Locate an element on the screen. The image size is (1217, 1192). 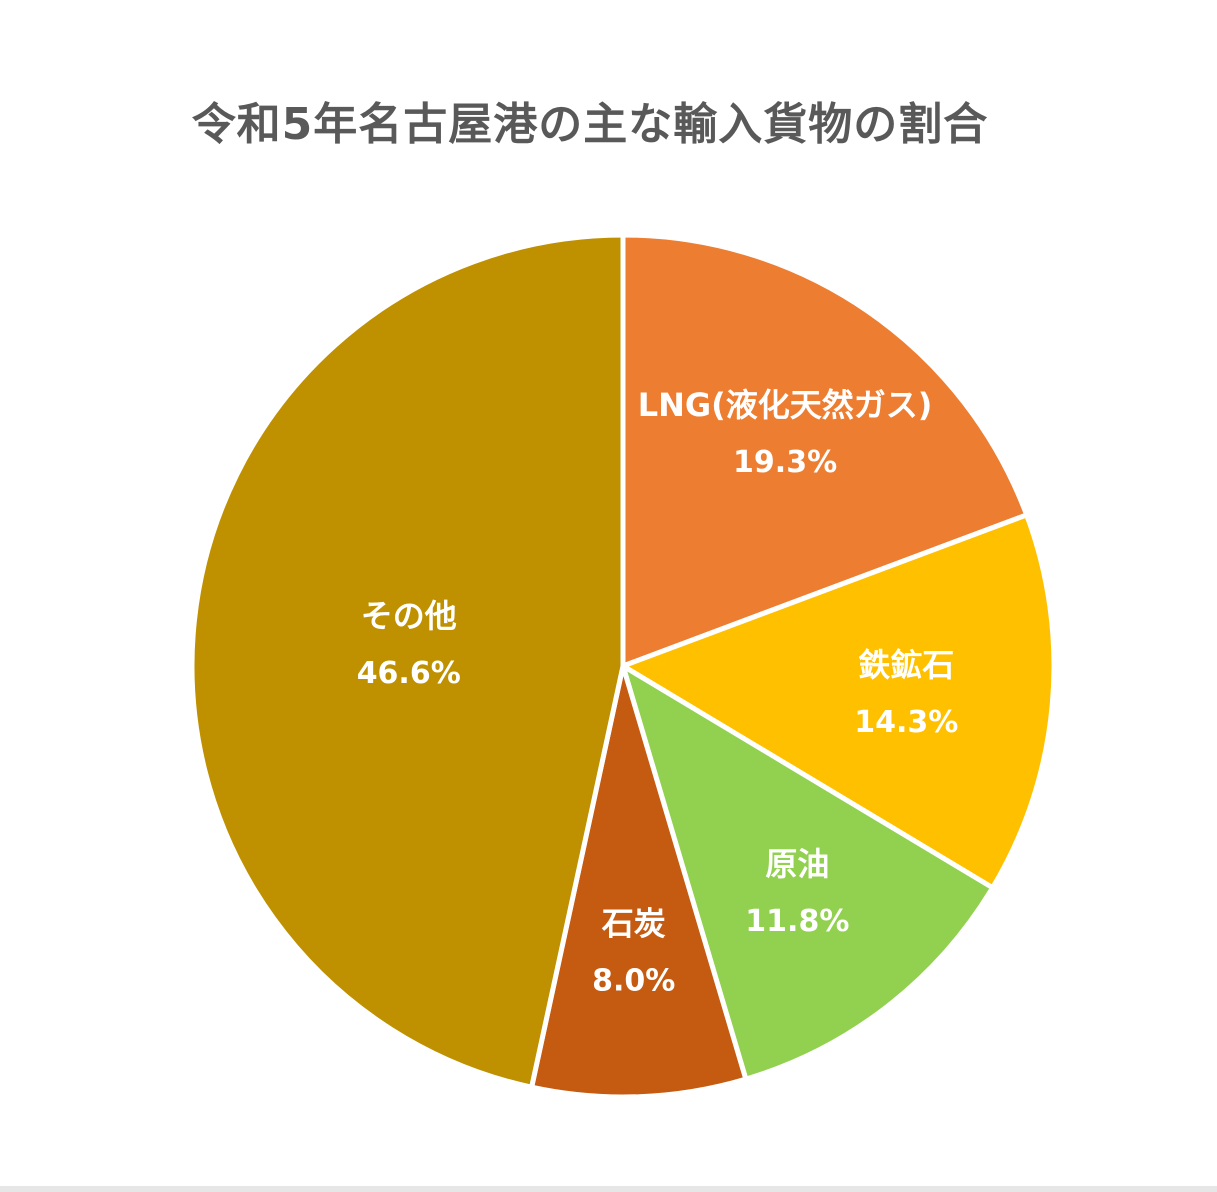
chart-title: 令和5年名古屋港の主な輸入貨物の割合 is located at coordinates (590, 124).